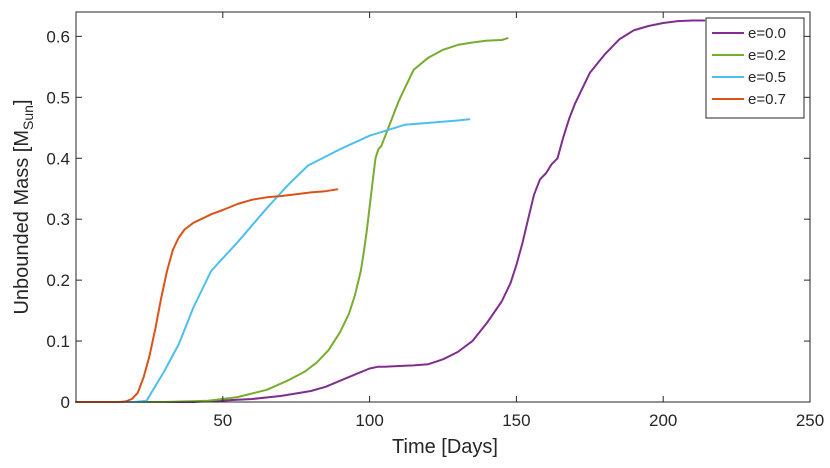  What do you see at coordinates (28, 117) in the screenshot?
I see `y-axis-label-subscript: Sun` at bounding box center [28, 117].